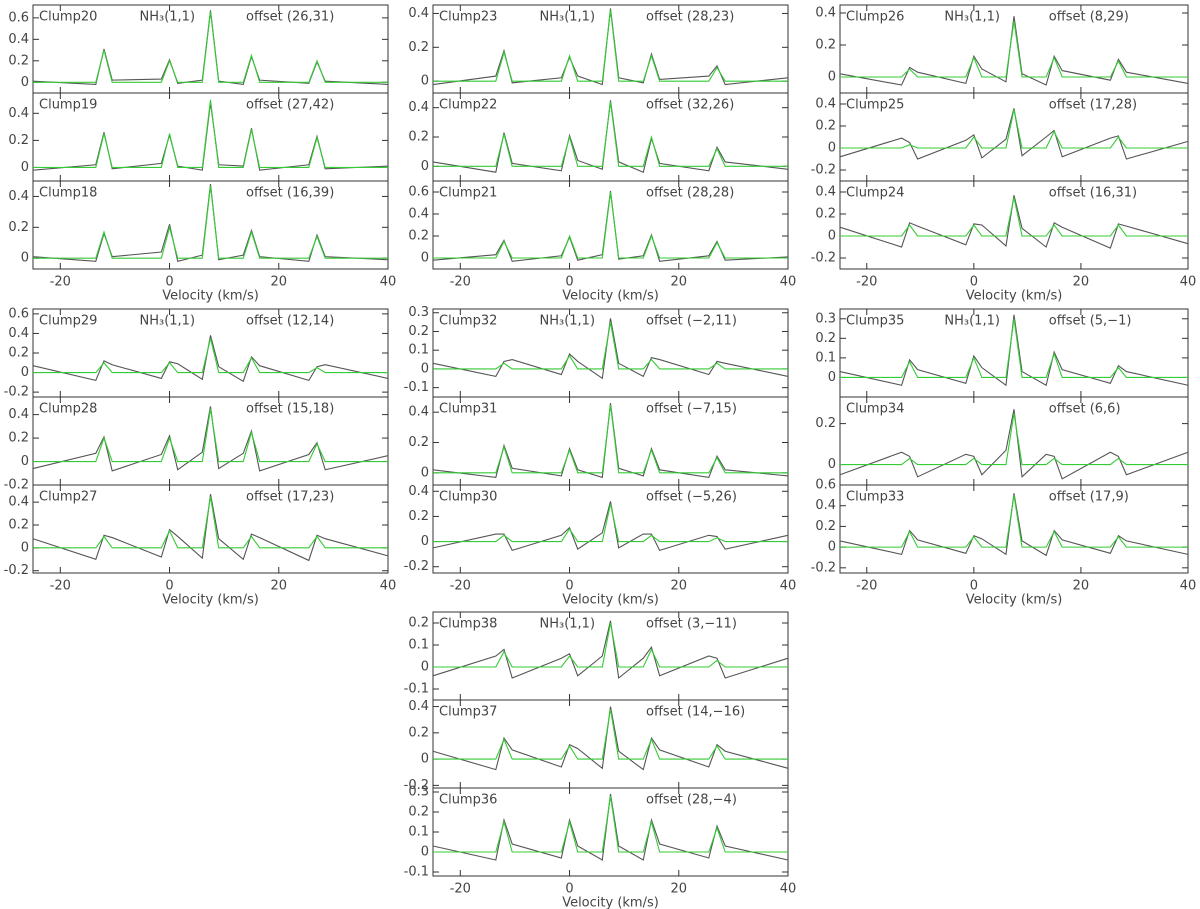 Image resolution: width=1200 pixels, height=909 pixels. Describe the element at coordinates (468, 800) in the screenshot. I see `panel-title: Clump36` at that location.